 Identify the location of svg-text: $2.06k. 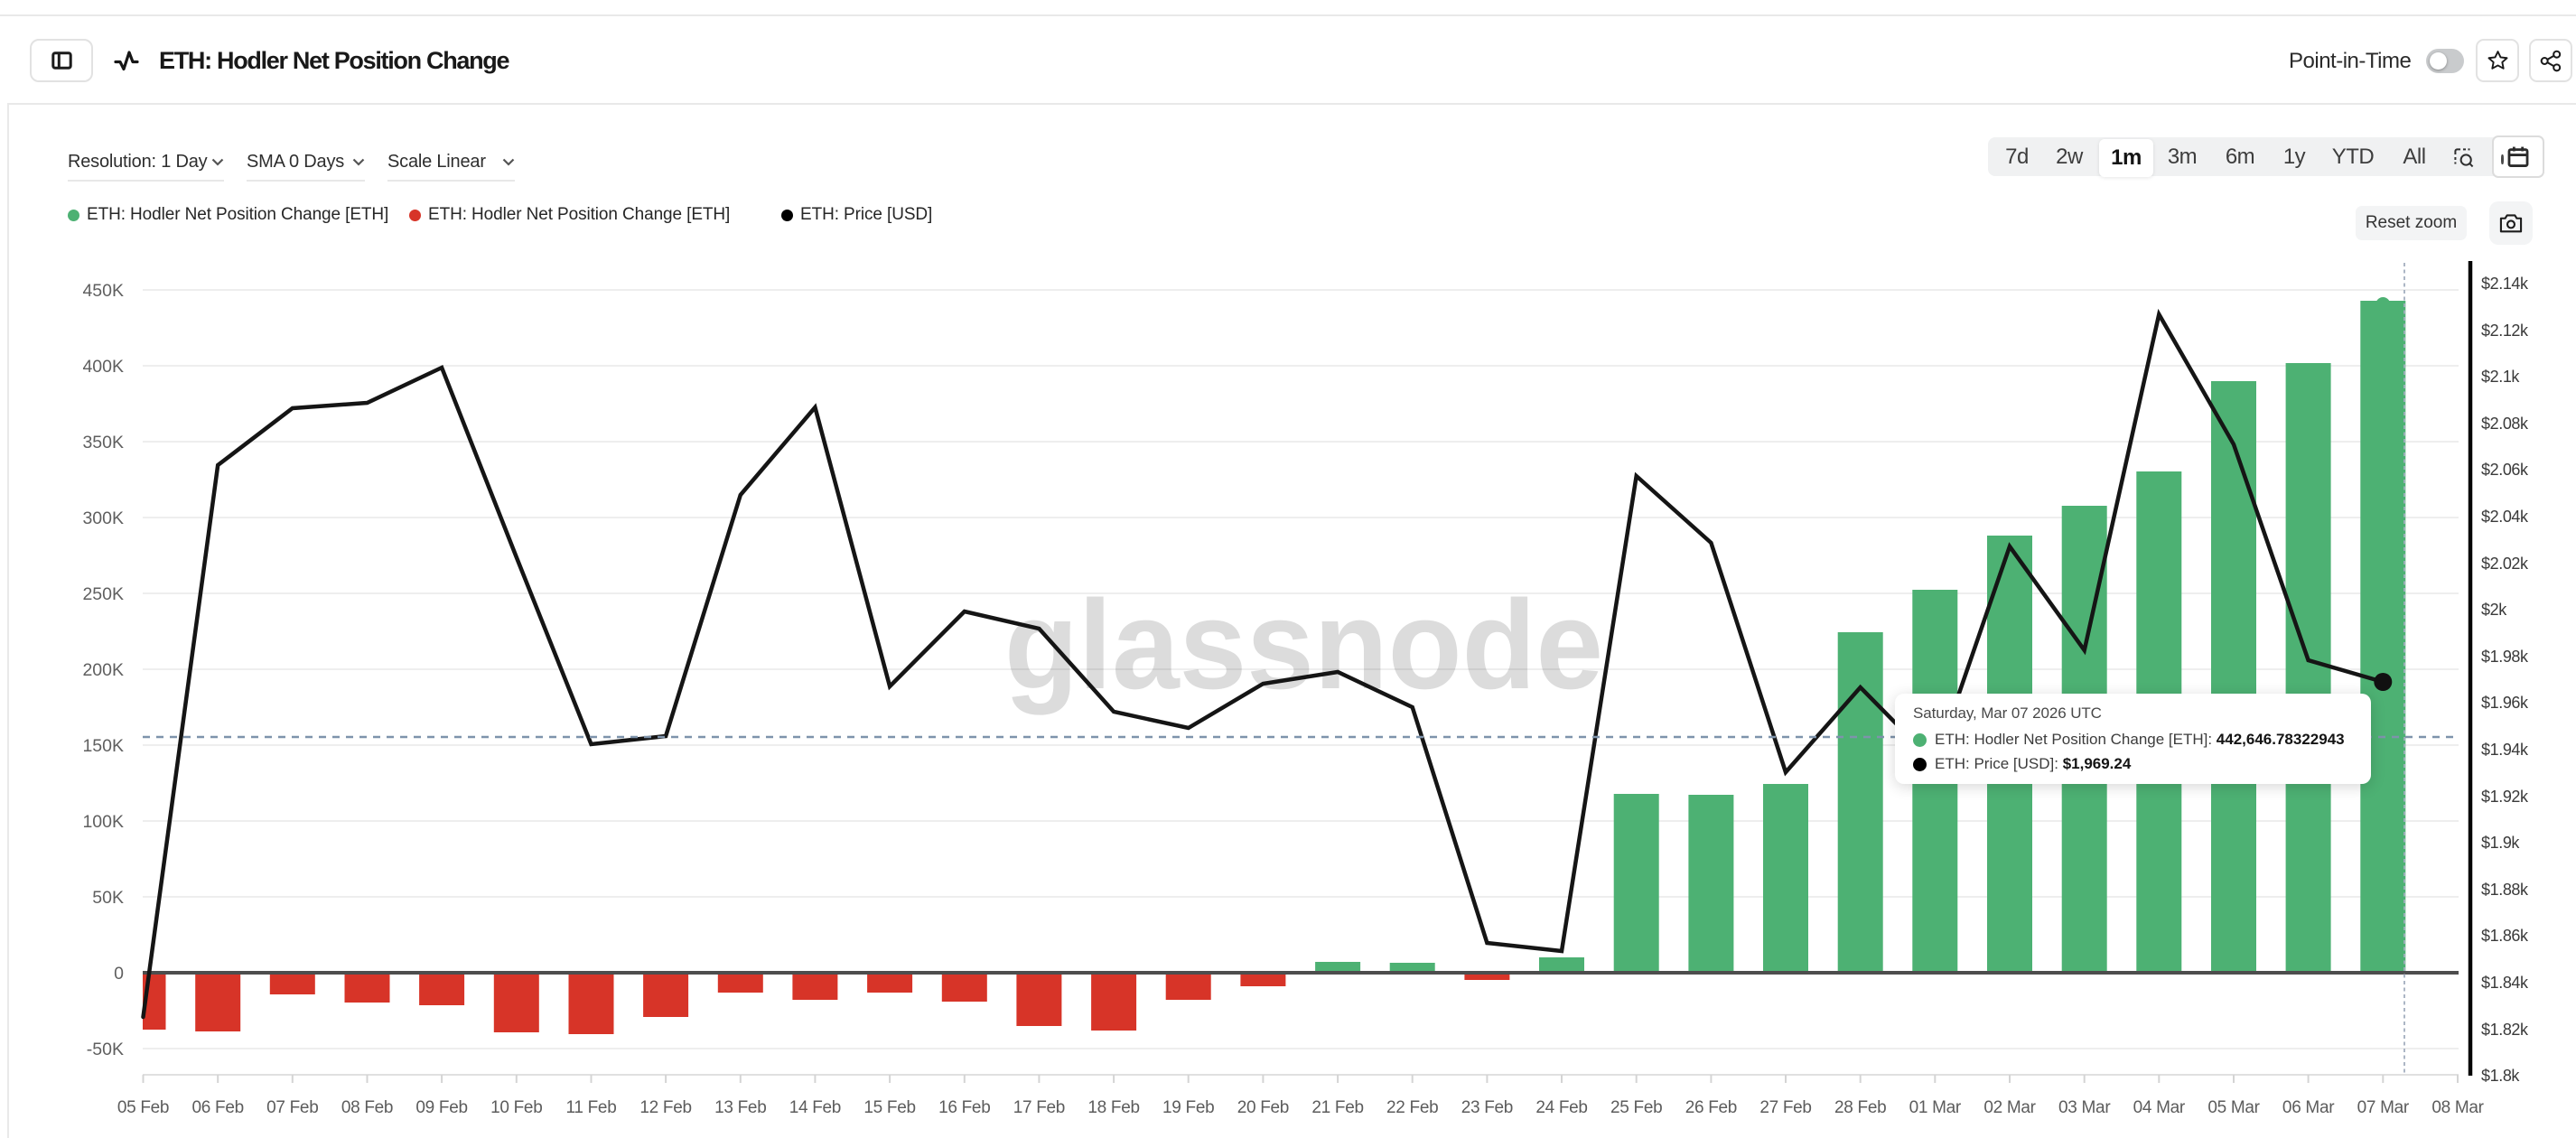
(2505, 470).